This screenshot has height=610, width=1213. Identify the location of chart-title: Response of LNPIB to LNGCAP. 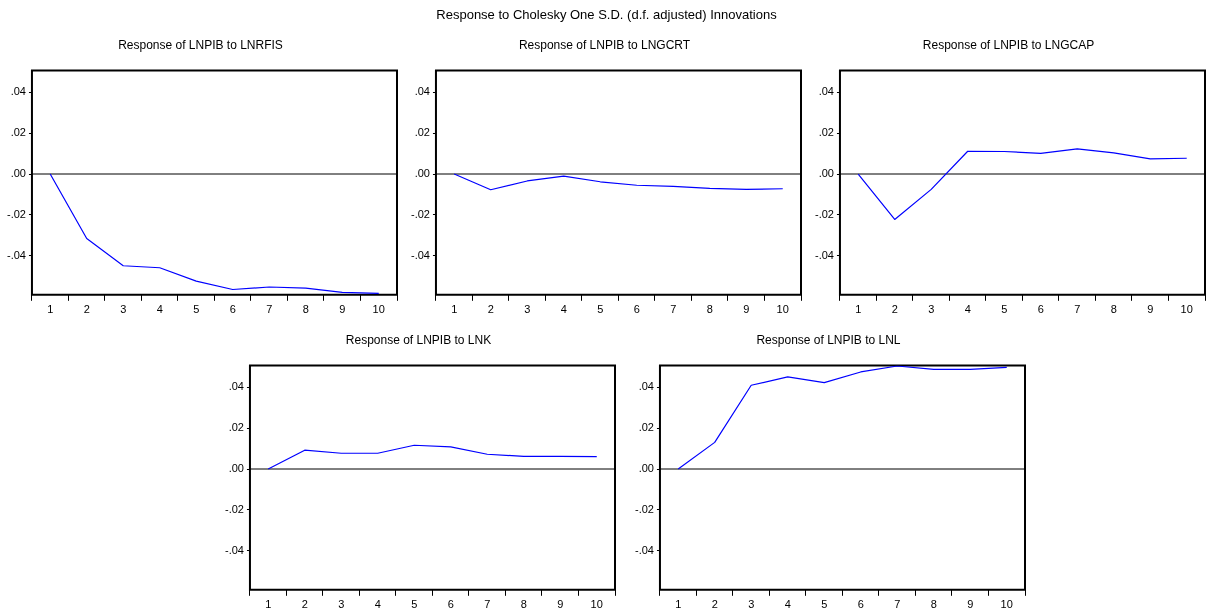
(1008, 44).